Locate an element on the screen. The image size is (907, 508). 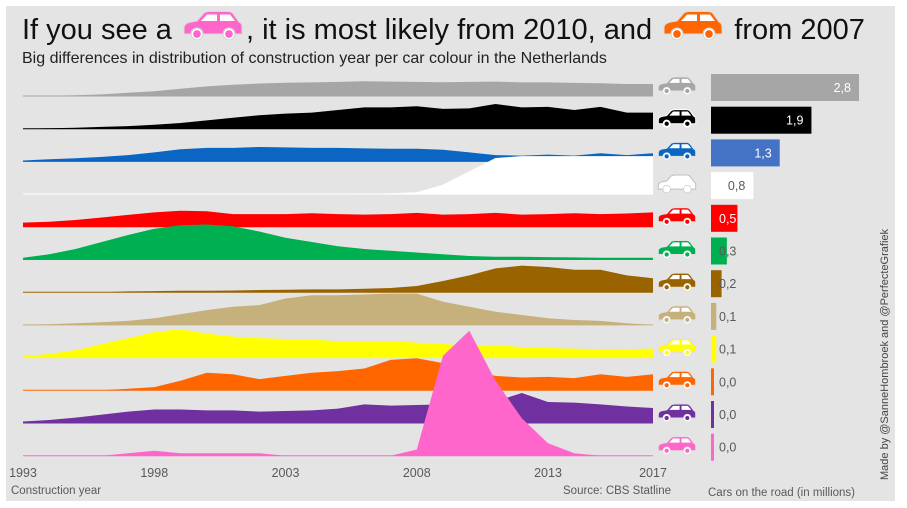
x-tick-label: 1993 is located at coordinates (23, 473).